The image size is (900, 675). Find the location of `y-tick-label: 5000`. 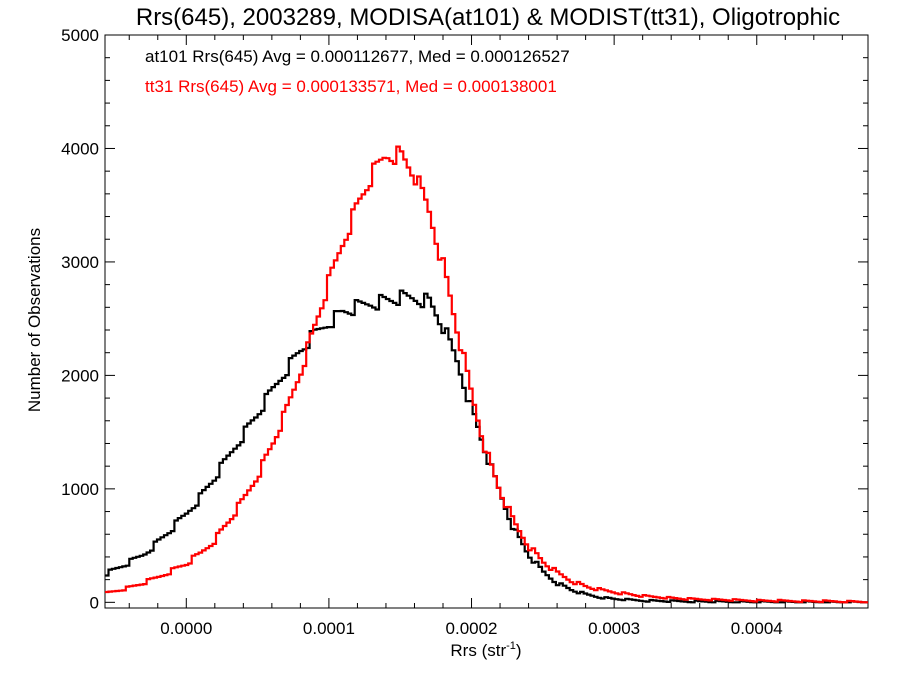

y-tick-label: 5000 is located at coordinates (80, 35).